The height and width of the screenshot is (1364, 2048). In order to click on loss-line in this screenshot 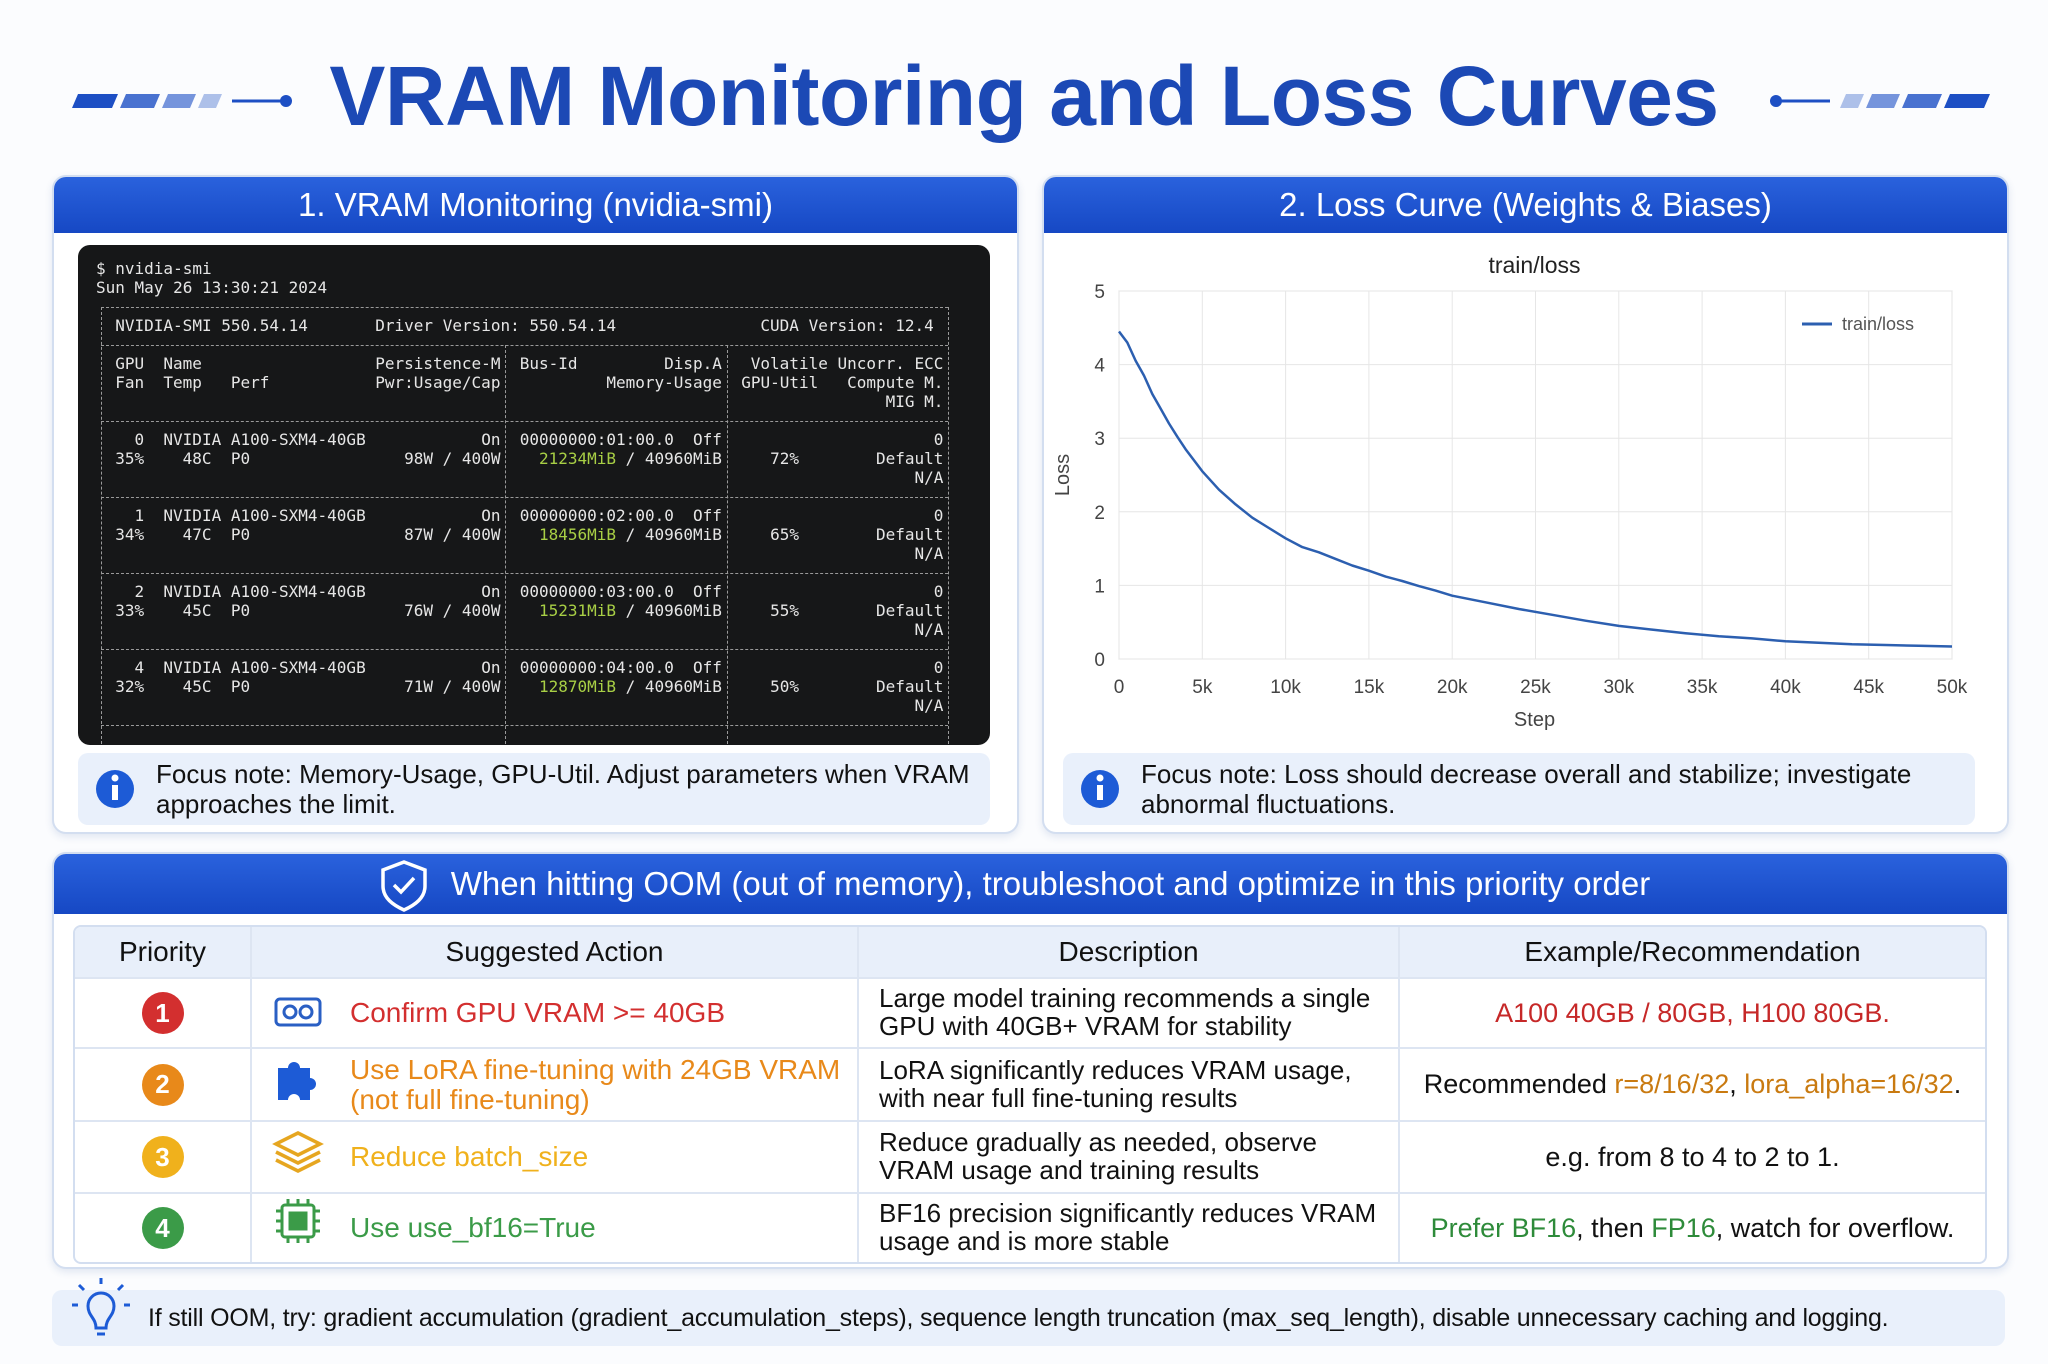, I will do `click(1535, 489)`.